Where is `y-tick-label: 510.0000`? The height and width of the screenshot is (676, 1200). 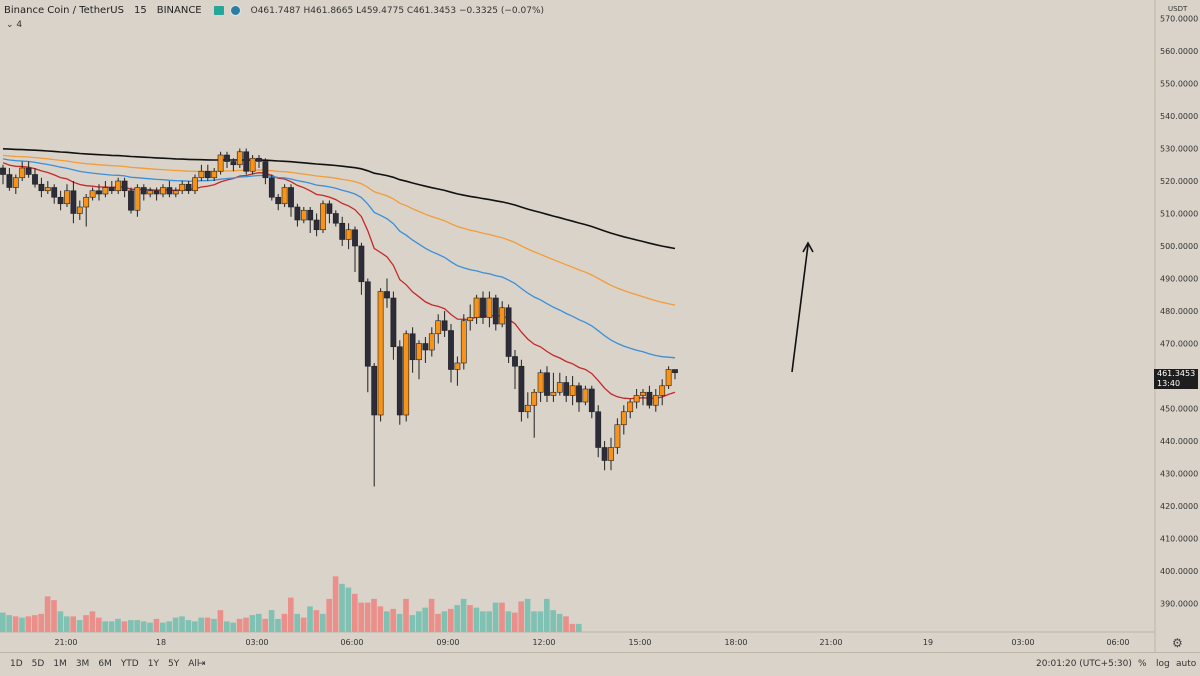
y-tick-label: 510.0000 is located at coordinates (1179, 214).